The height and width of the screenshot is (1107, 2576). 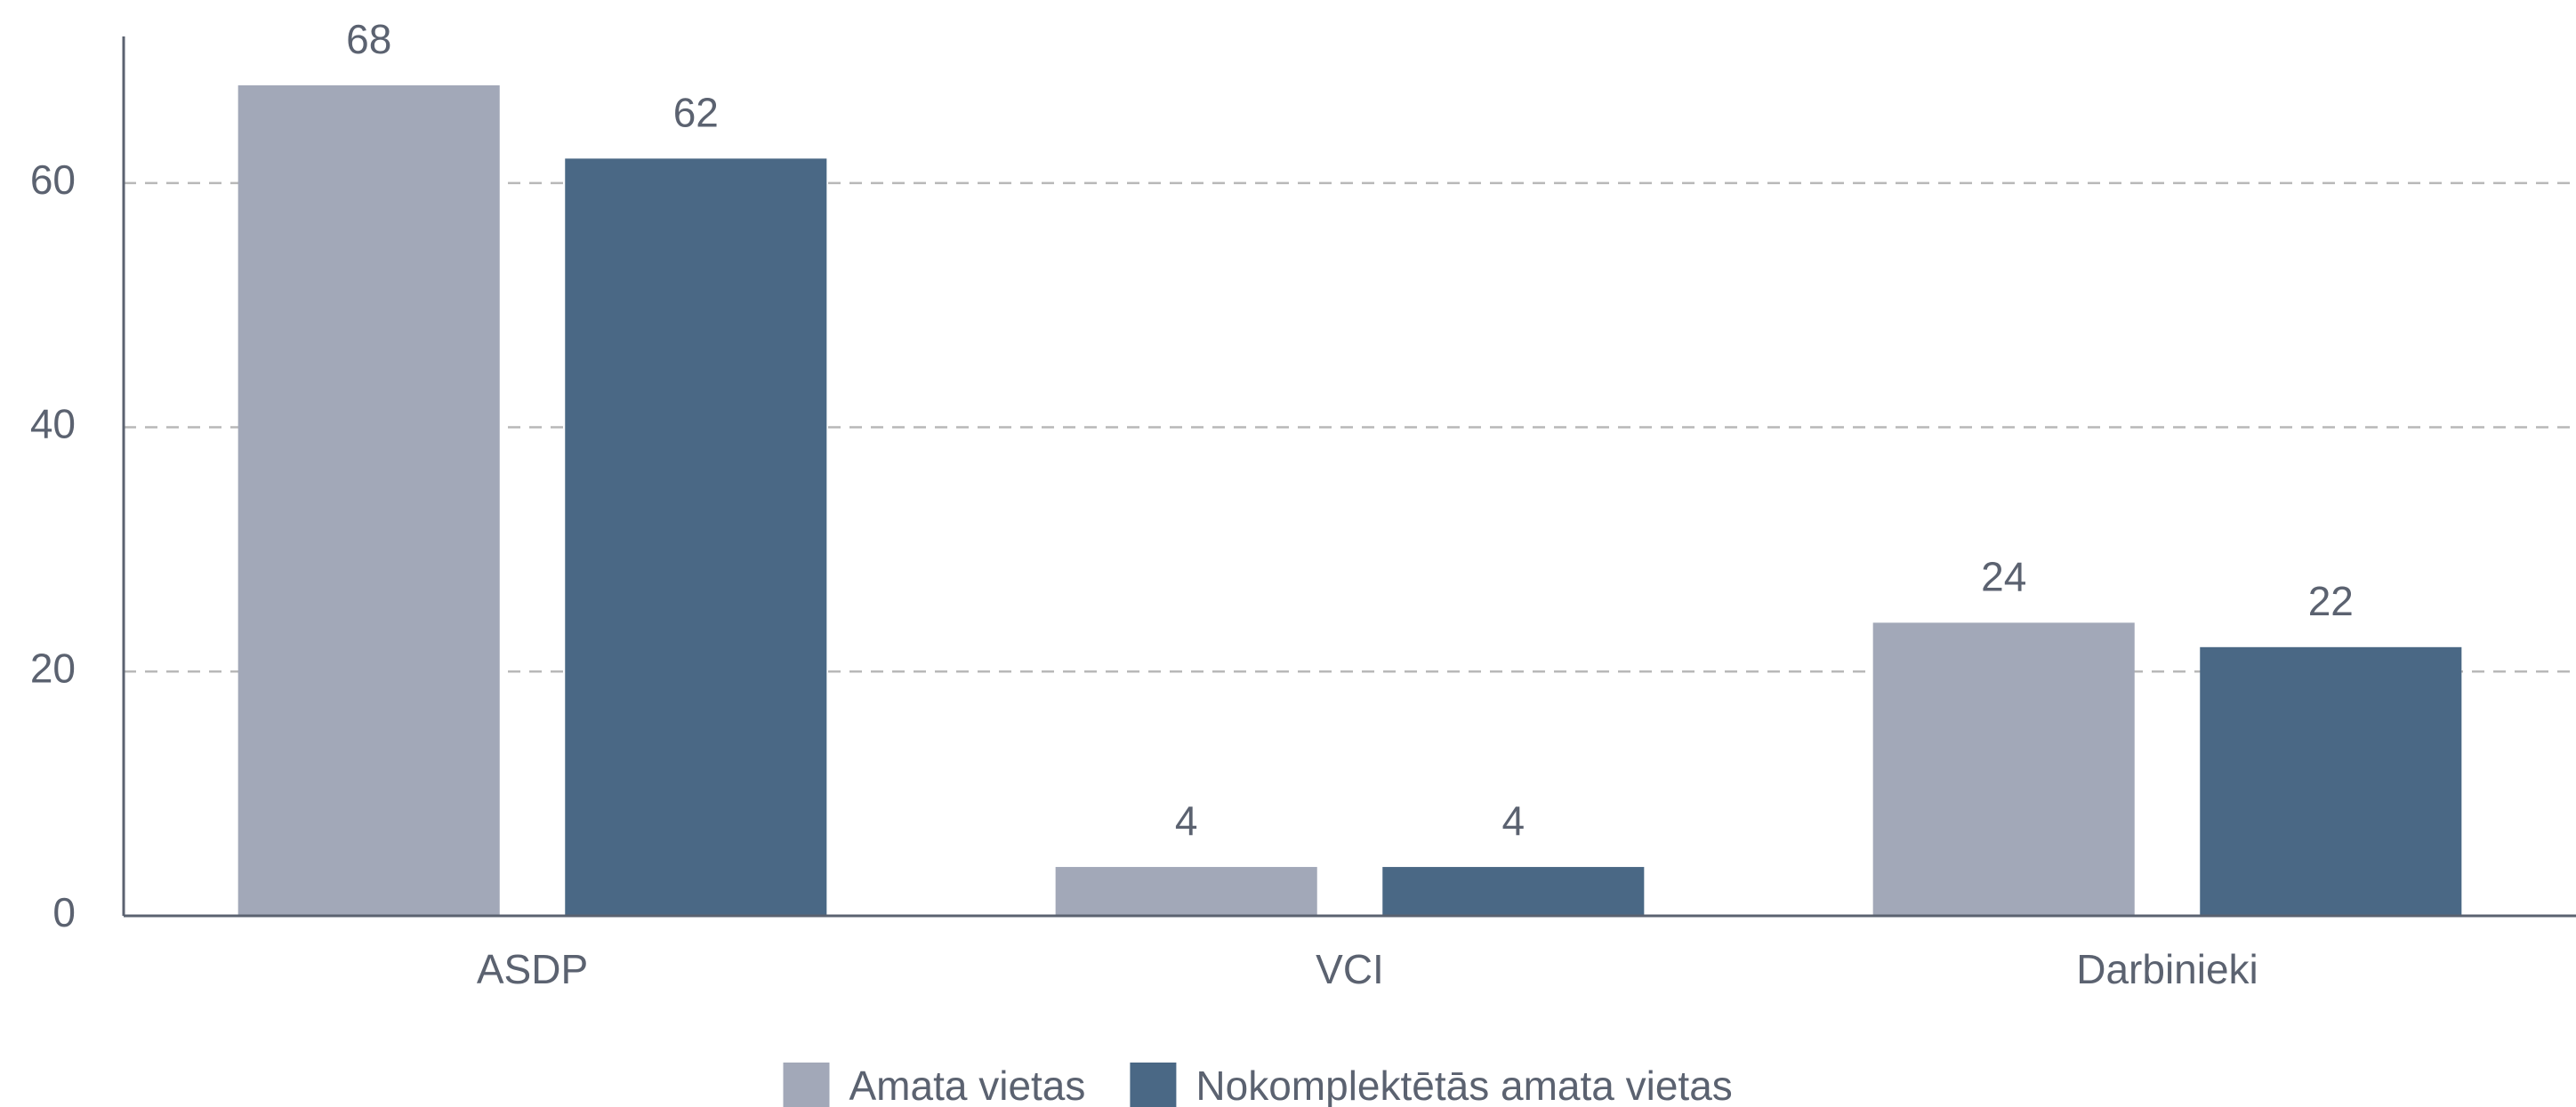 What do you see at coordinates (53, 668) in the screenshot?
I see `y-tick-label: 20` at bounding box center [53, 668].